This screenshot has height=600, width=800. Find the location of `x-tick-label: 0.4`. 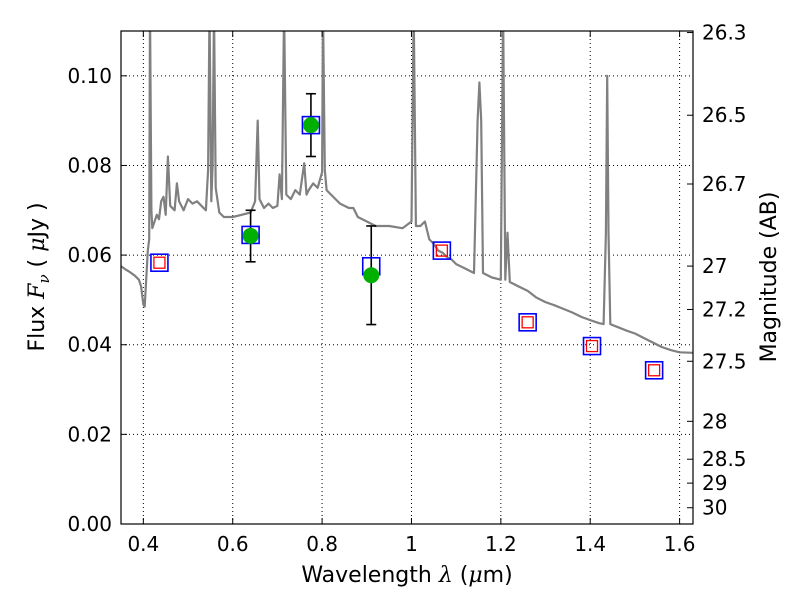

x-tick-label: 0.4 is located at coordinates (143, 544).